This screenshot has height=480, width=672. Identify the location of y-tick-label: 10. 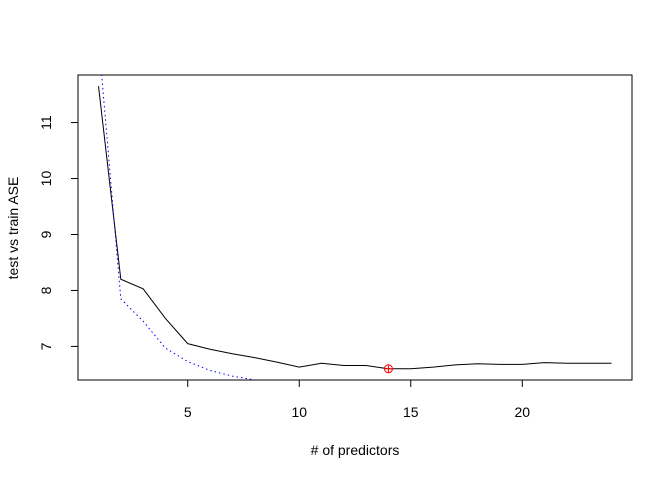
(46, 179).